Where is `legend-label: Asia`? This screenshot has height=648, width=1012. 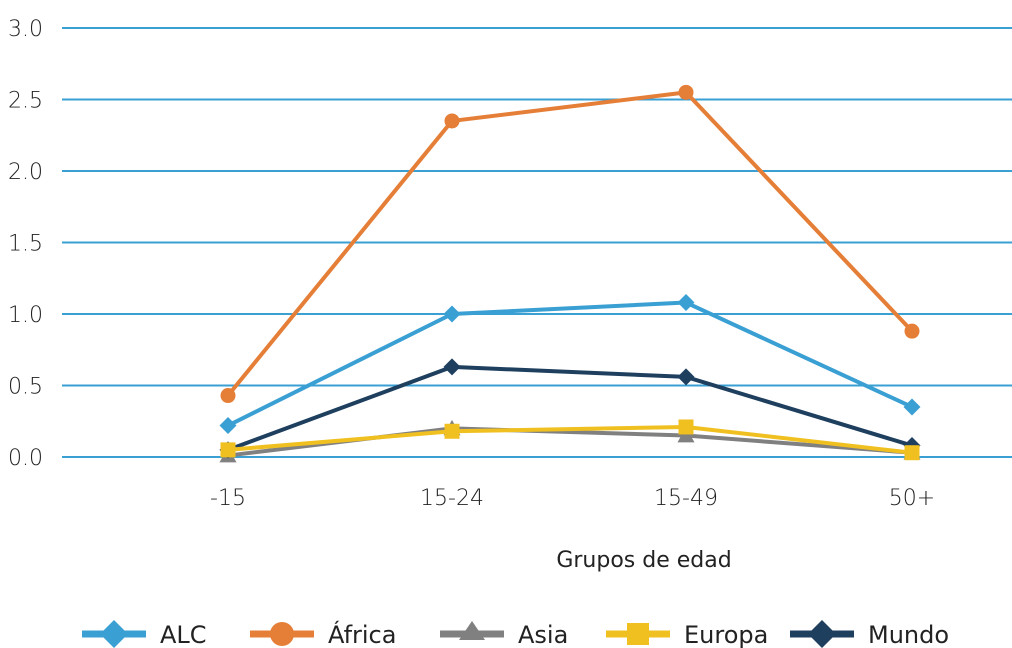
legend-label: Asia is located at coordinates (543, 634).